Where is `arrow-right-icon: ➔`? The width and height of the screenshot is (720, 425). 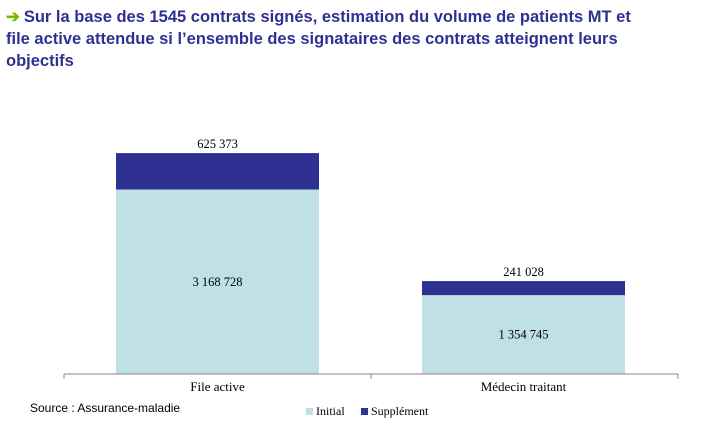 arrow-right-icon: ➔ is located at coordinates (13, 17).